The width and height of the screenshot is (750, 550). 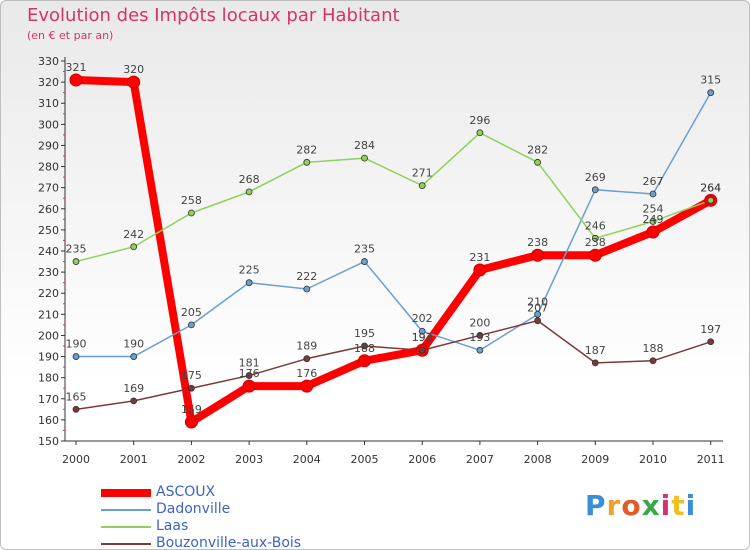 What do you see at coordinates (653, 459) in the screenshot?
I see `x-tick-label: 2010` at bounding box center [653, 459].